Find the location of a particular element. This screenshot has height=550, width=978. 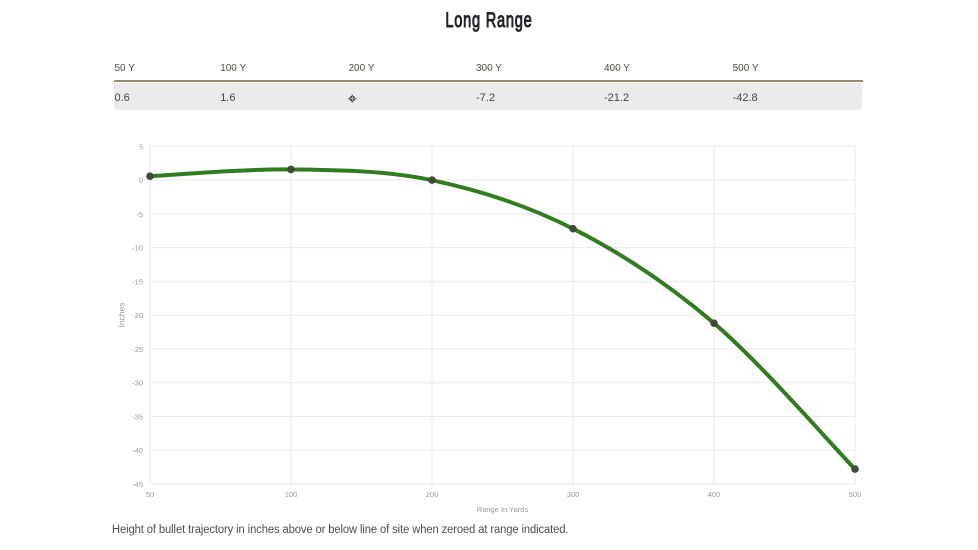

svg-text: 50 is located at coordinates (150, 494).